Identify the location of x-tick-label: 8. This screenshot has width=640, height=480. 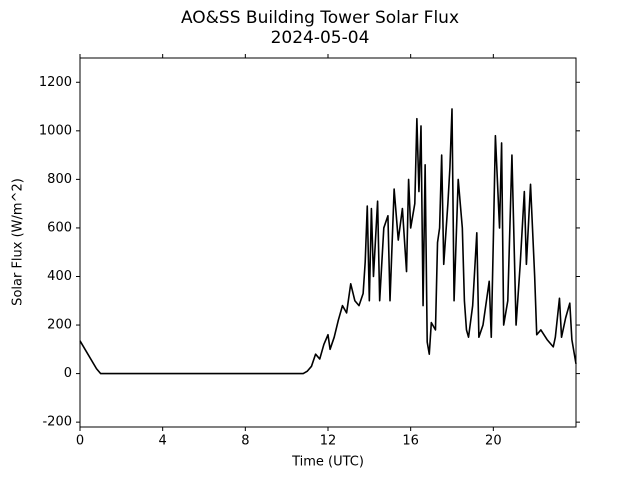
(245, 441).